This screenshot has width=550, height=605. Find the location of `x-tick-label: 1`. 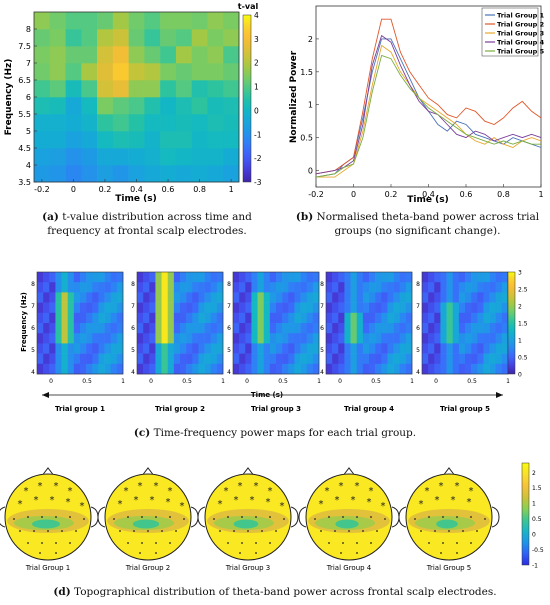

x-tick-label: 1 is located at coordinates (540, 194).